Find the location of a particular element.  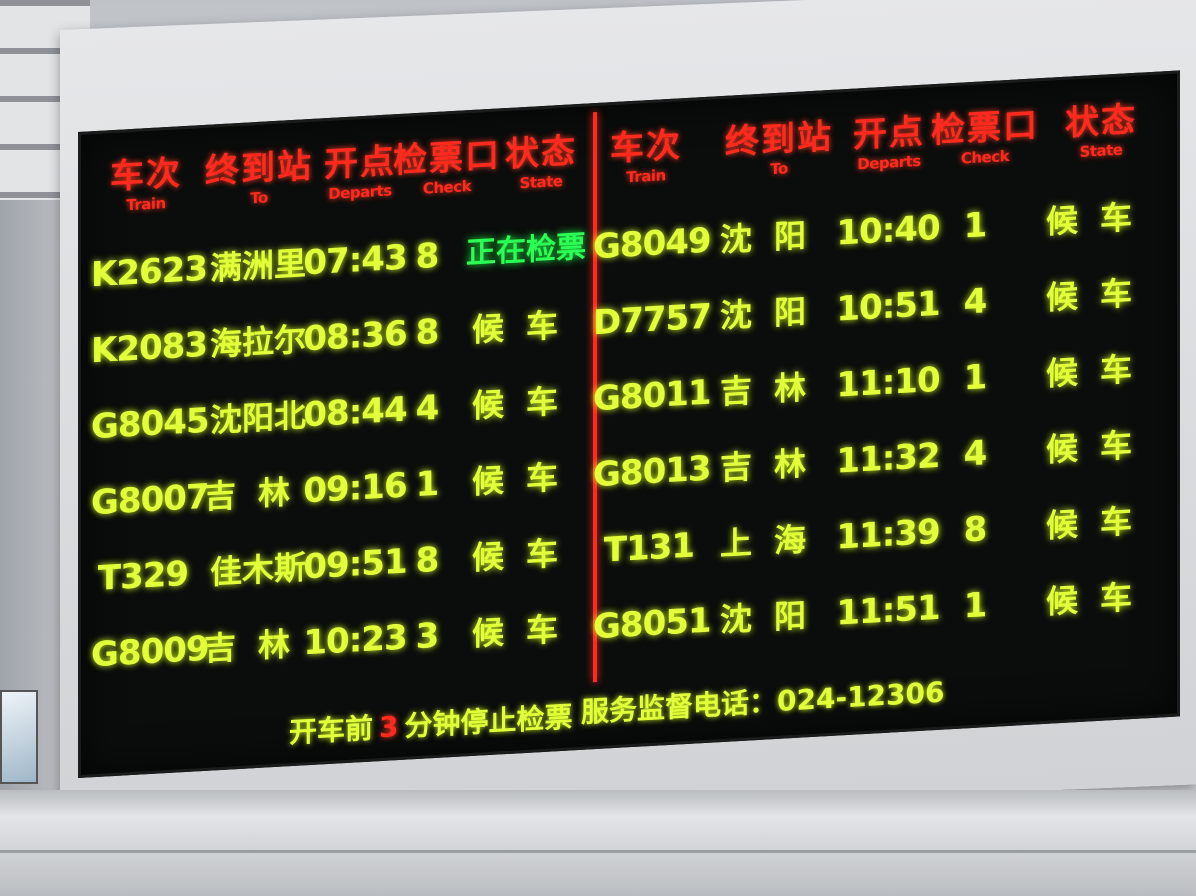

departure-time: 07:43 is located at coordinates (355, 260).